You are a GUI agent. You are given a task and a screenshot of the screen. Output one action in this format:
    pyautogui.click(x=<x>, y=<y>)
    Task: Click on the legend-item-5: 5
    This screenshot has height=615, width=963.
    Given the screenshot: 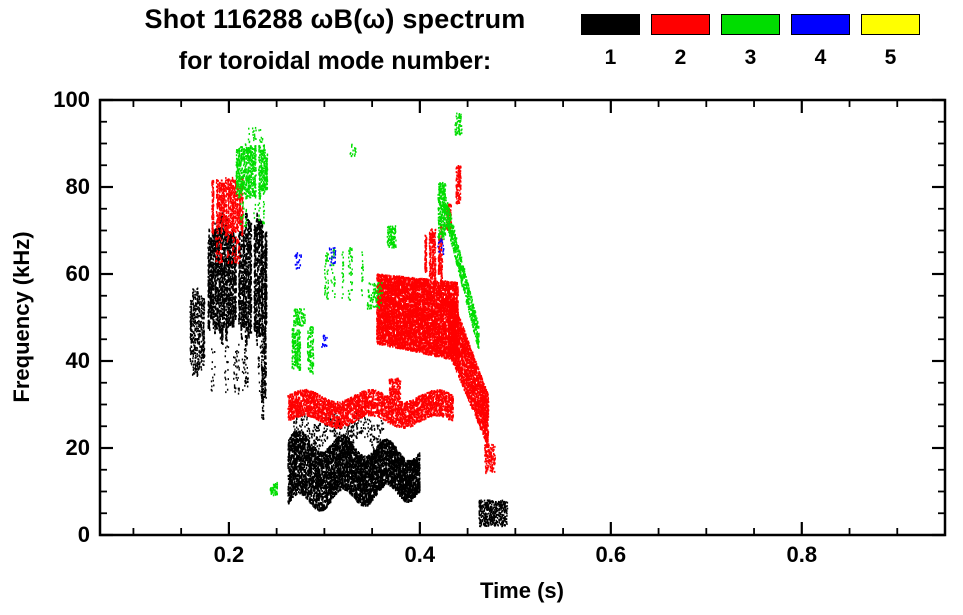 What is the action you would take?
    pyautogui.click(x=890, y=41)
    